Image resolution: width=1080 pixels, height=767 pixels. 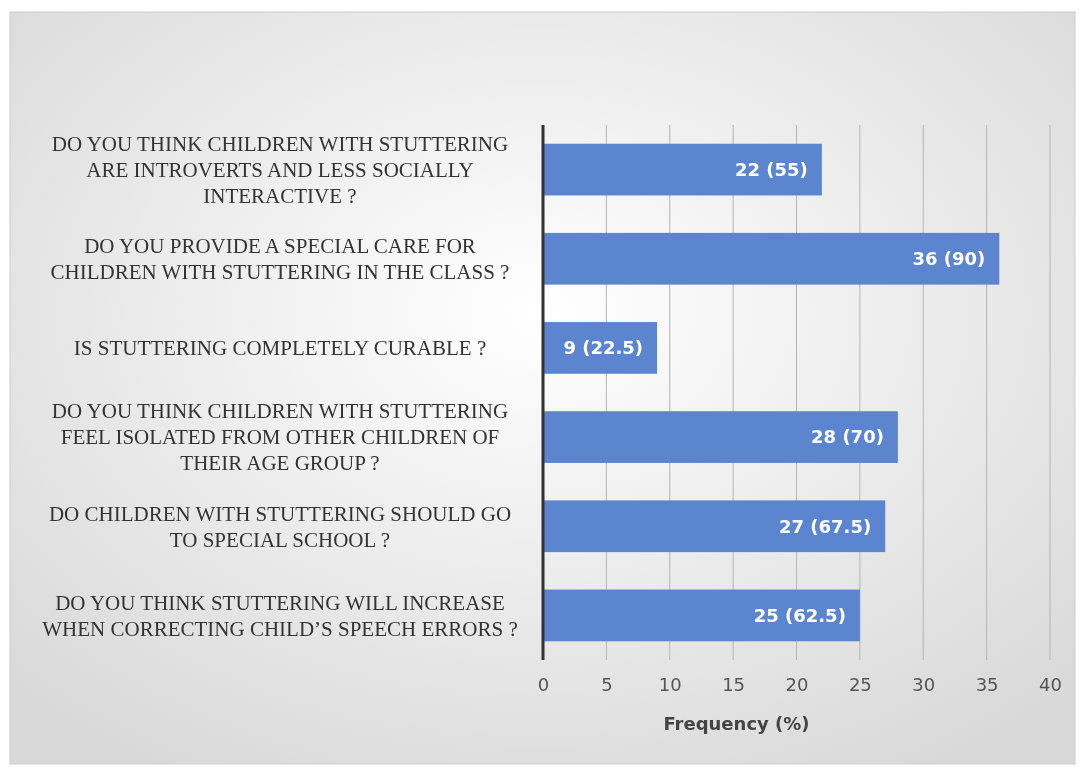 What do you see at coordinates (603, 348) in the screenshot?
I see `data-label: 9 (22.5)` at bounding box center [603, 348].